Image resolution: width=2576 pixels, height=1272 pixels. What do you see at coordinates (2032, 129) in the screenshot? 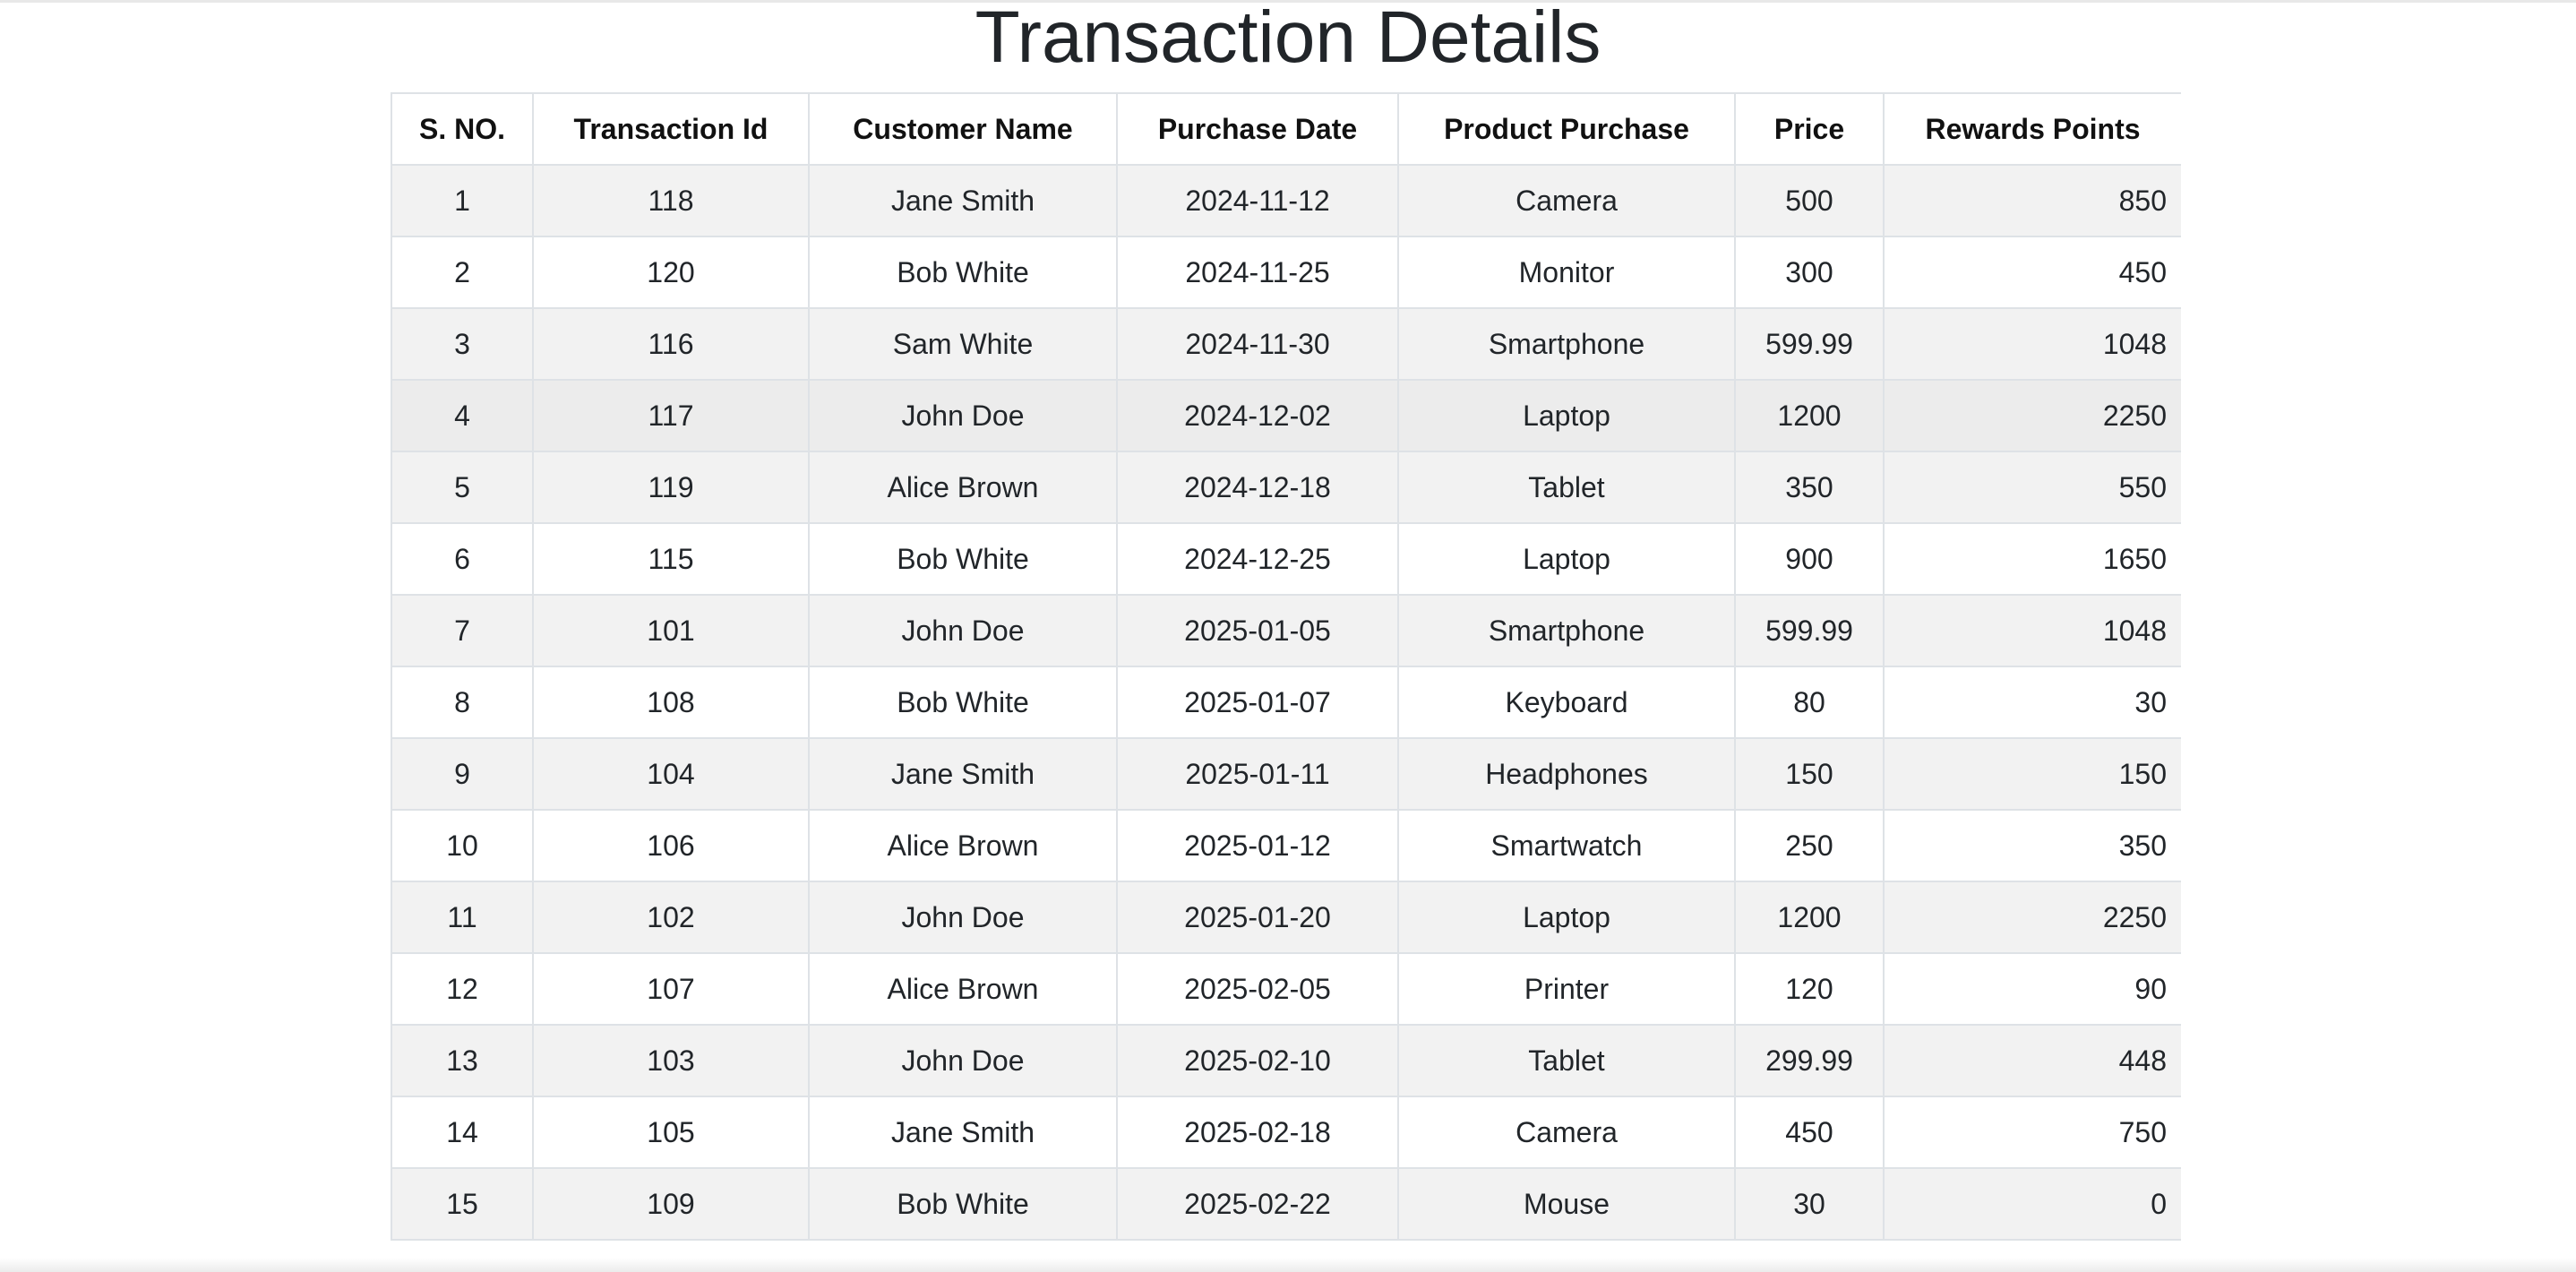
I see `header-rewards-points: Rewards Points` at bounding box center [2032, 129].